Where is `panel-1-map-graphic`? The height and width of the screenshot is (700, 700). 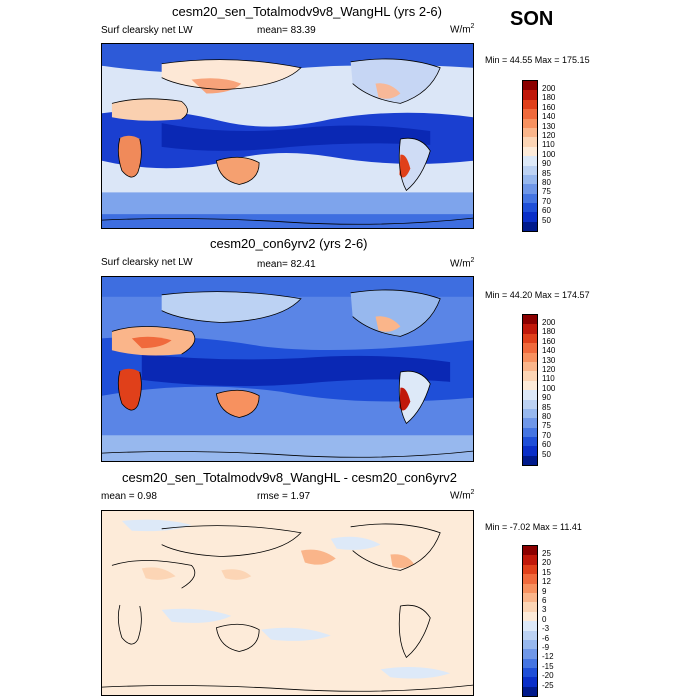
panel-1-map-graphic is located at coordinates (287, 136).